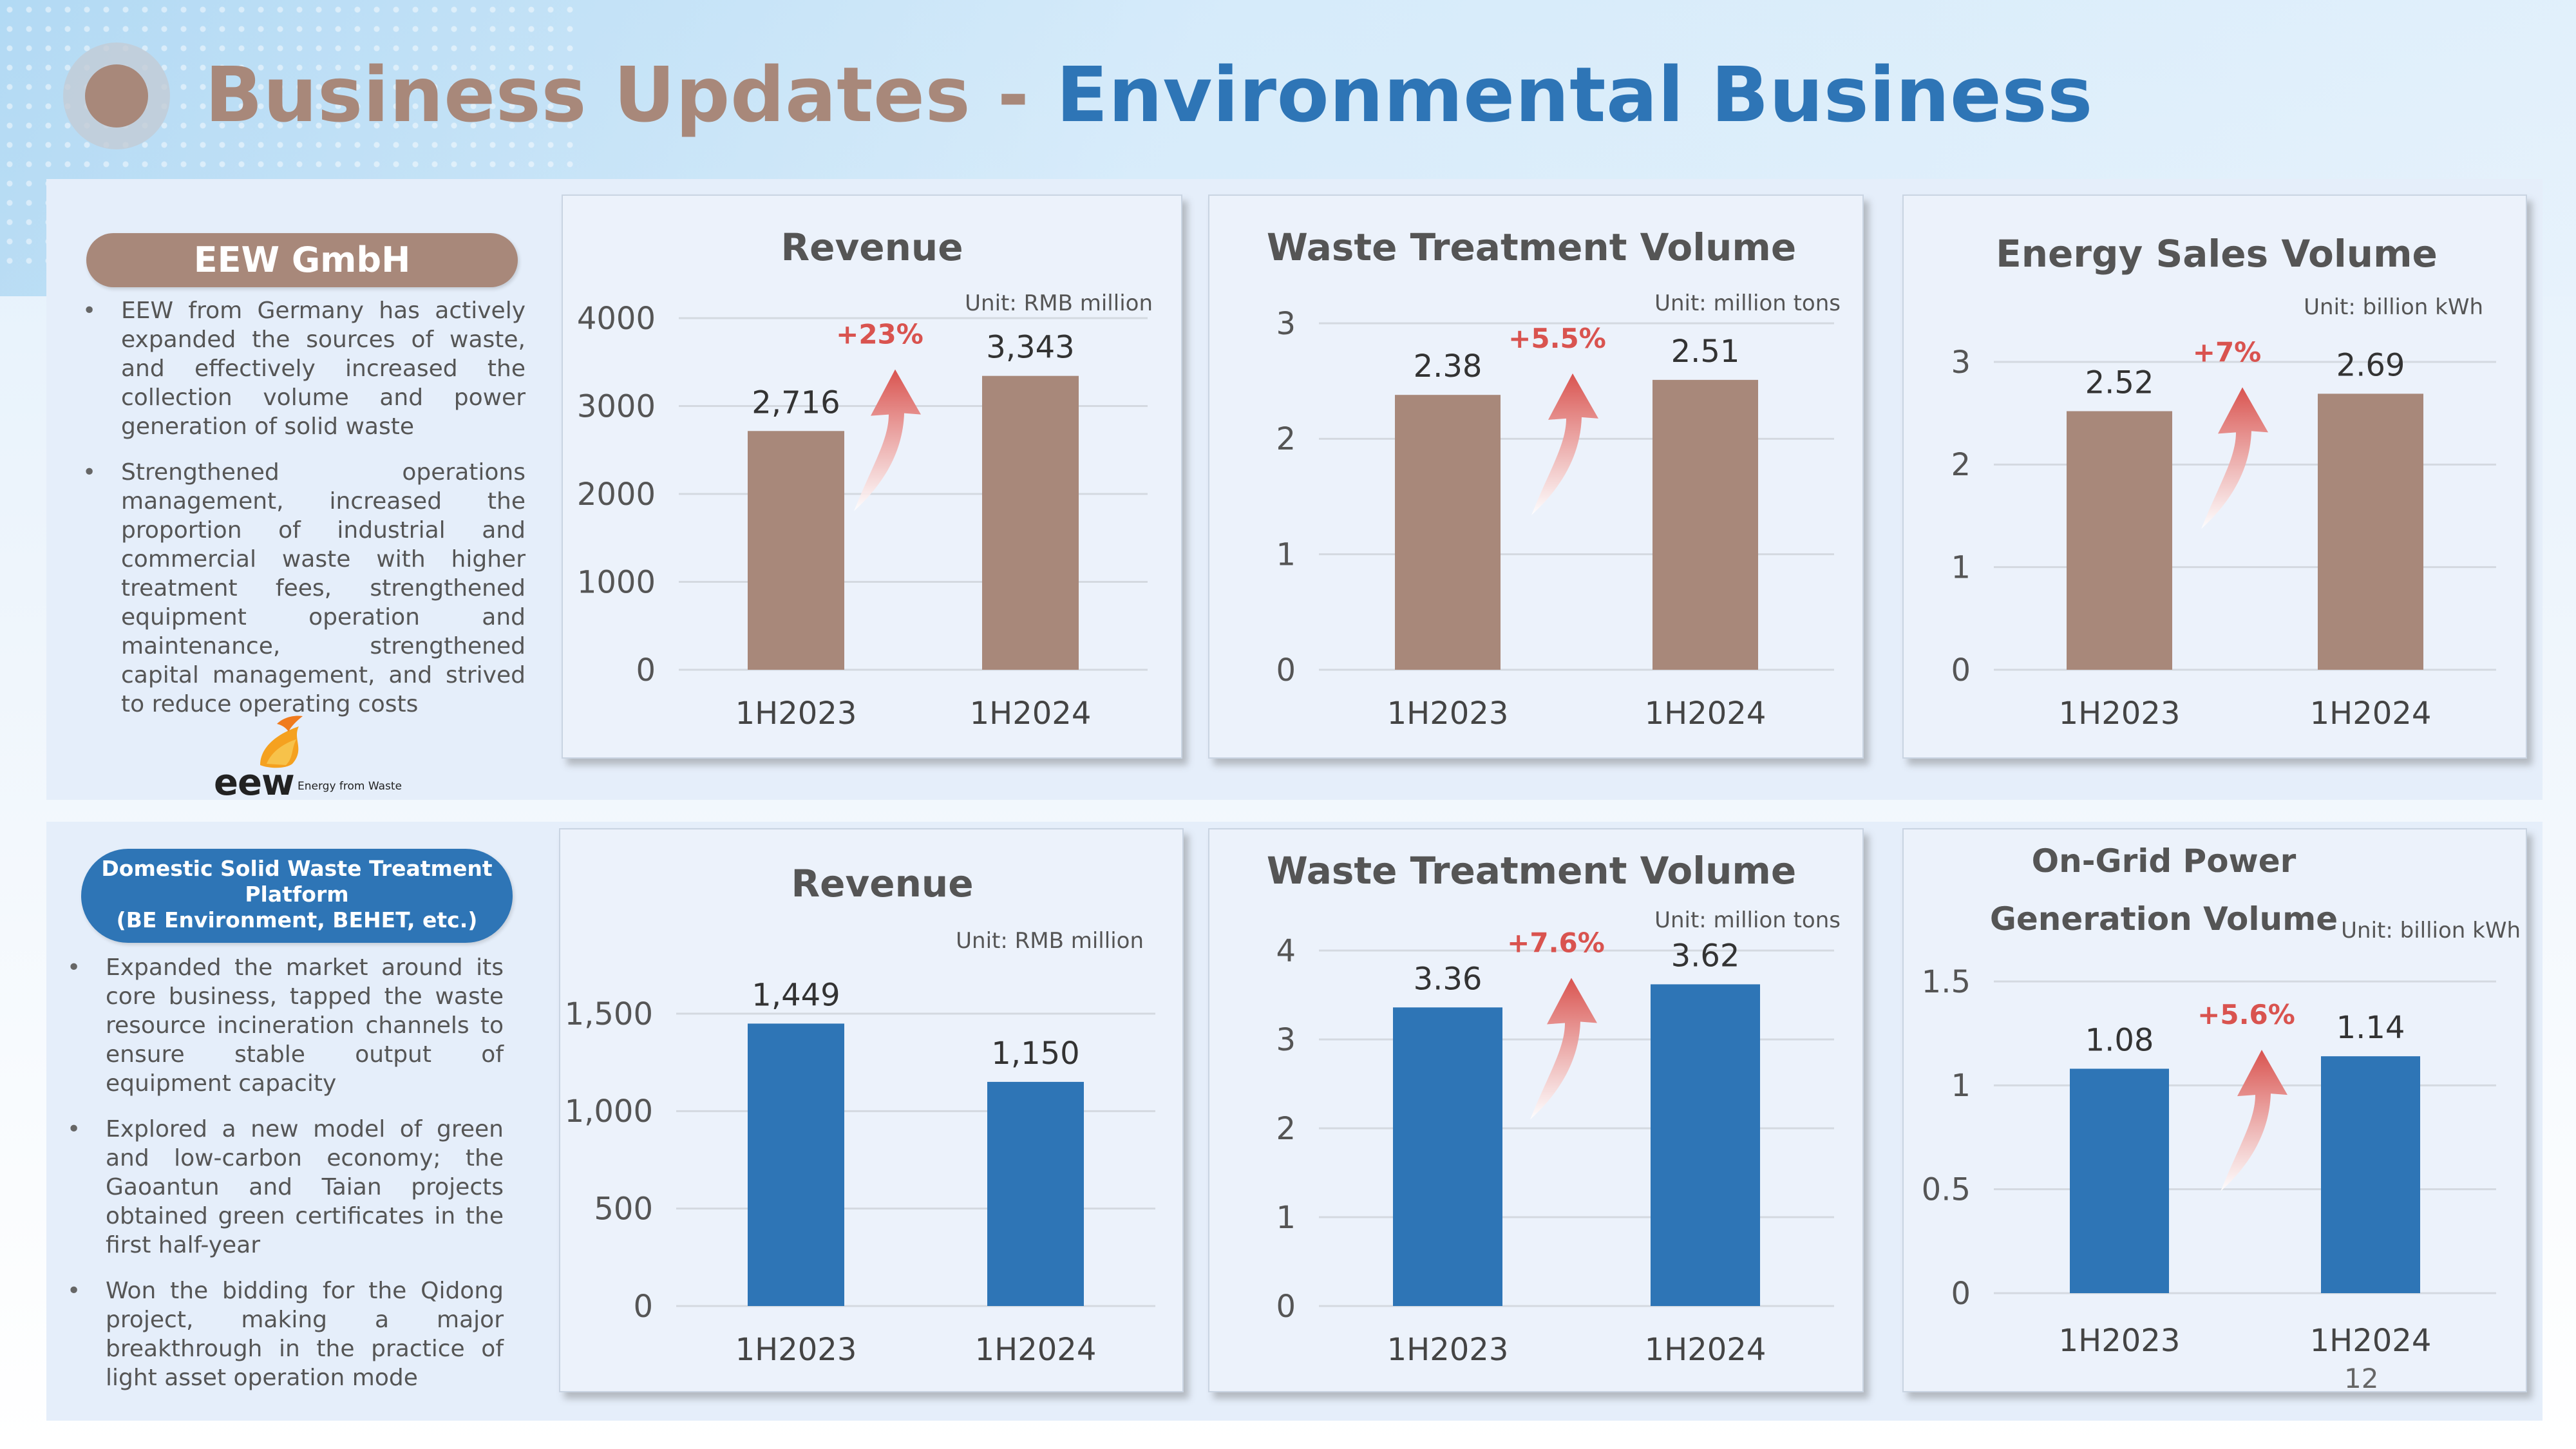 The image size is (2576, 1449). Describe the element at coordinates (297, 869) in the screenshot. I see `domestic-header-line-1: Domestic Solid Waste Treatment` at that location.